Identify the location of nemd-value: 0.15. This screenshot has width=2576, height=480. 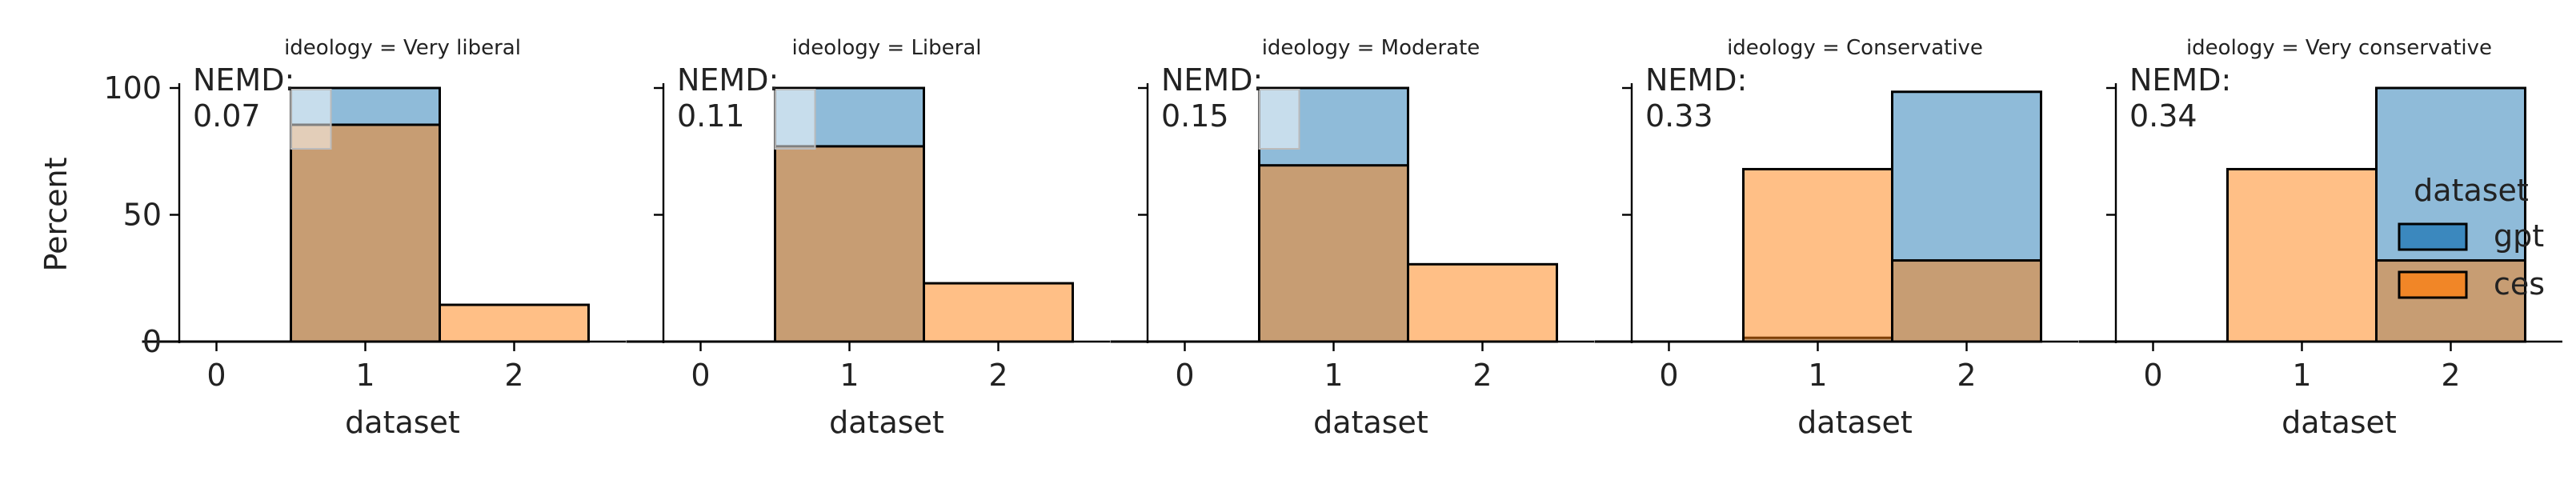
(1195, 116).